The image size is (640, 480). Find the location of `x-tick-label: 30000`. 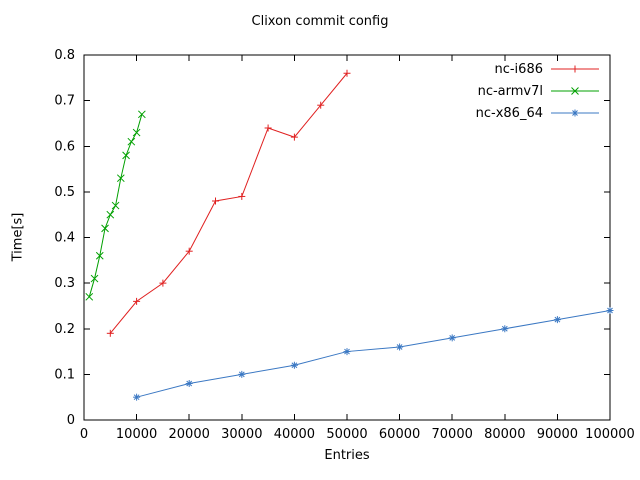

x-tick-label: 30000 is located at coordinates (241, 434).